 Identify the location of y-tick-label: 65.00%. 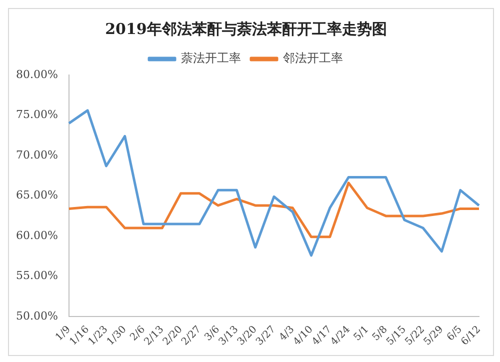
(37, 195).